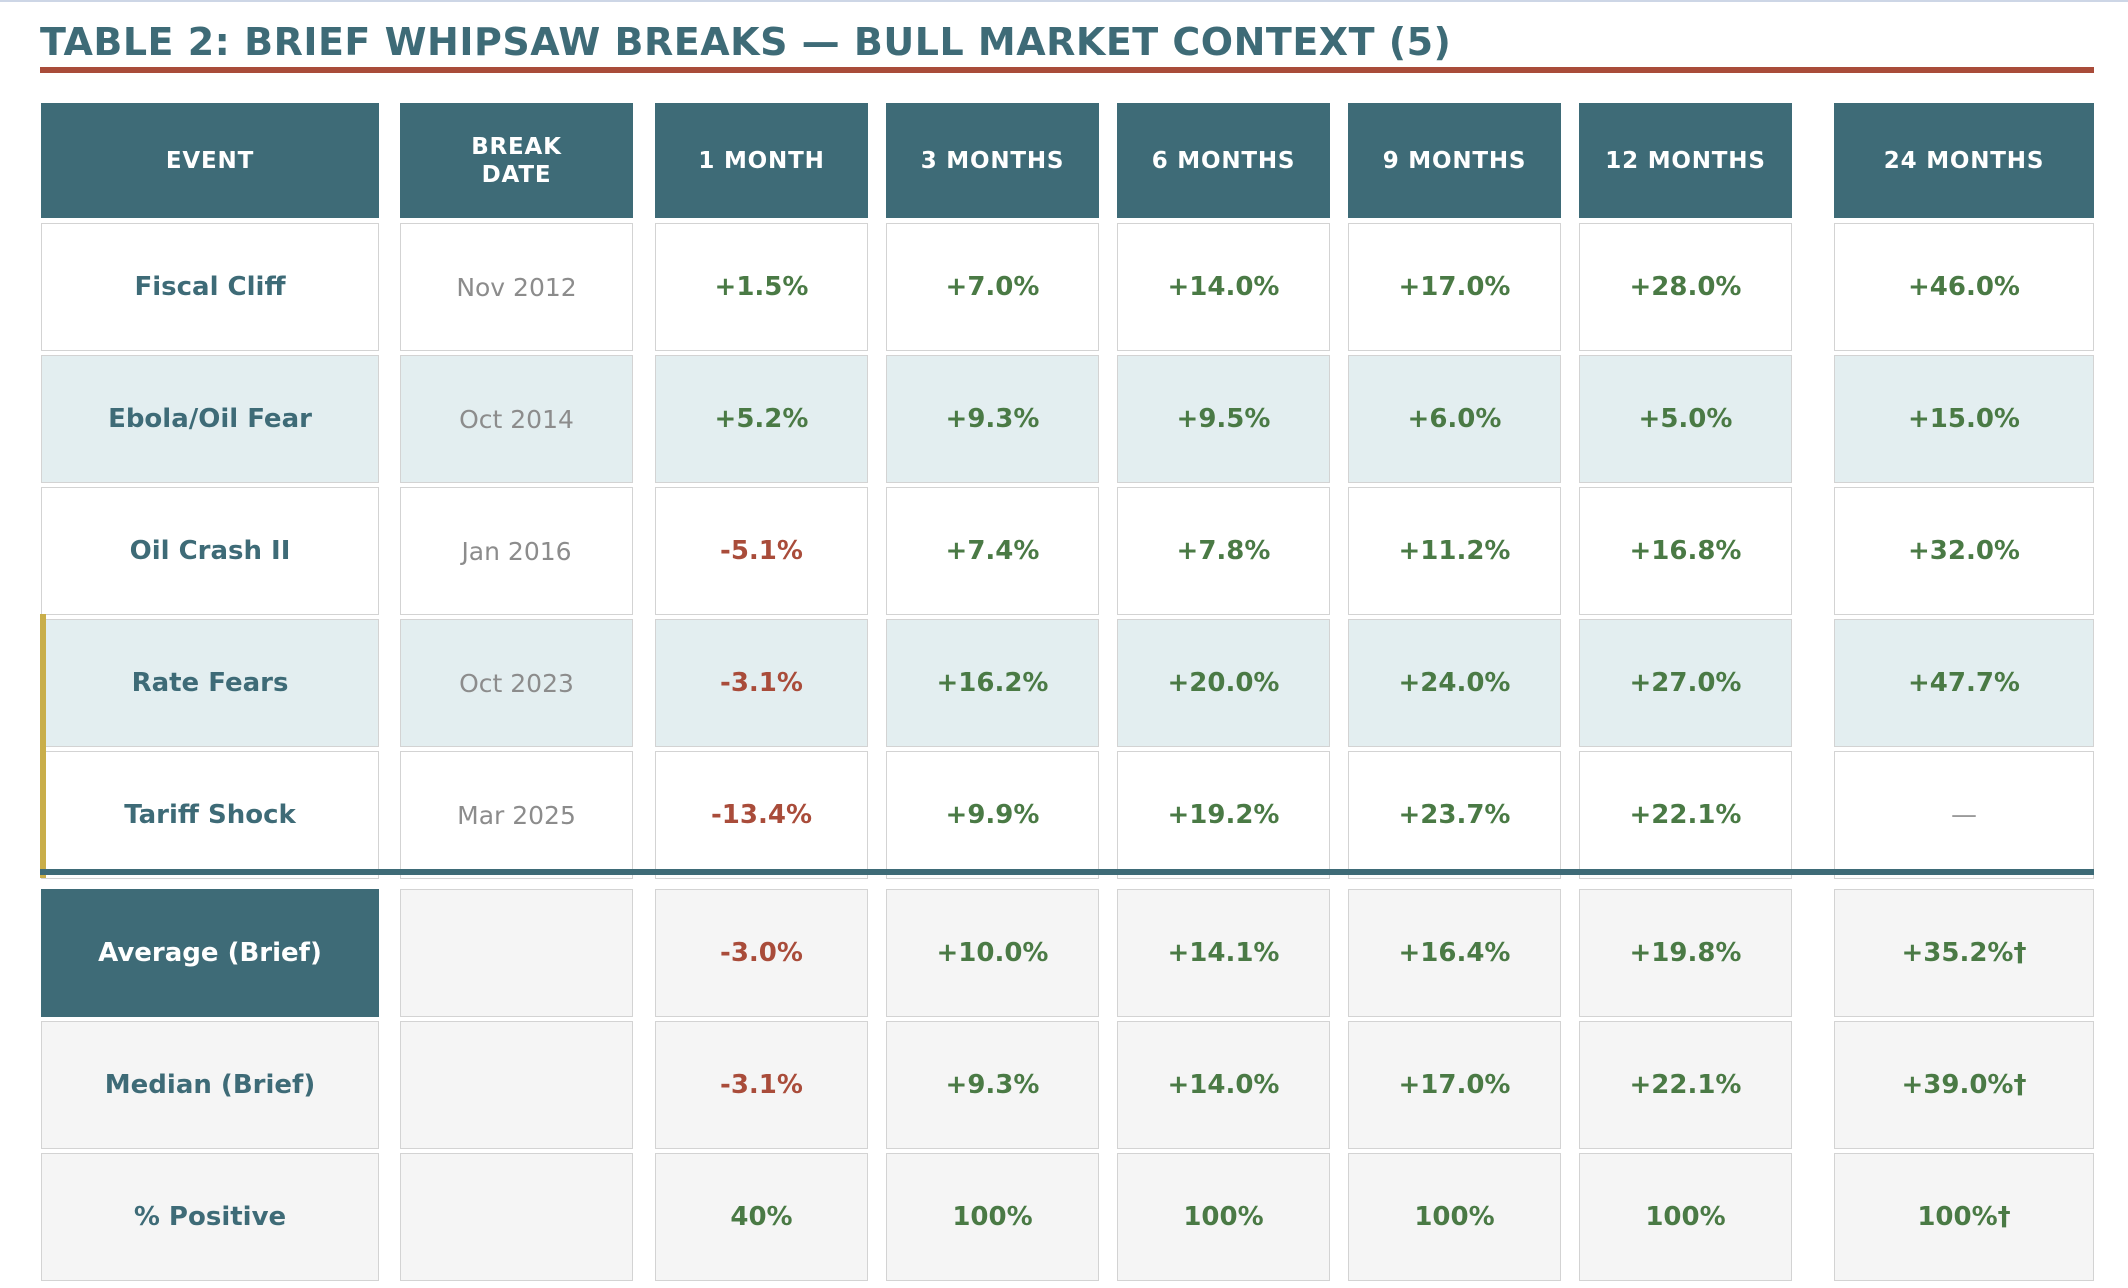 The width and height of the screenshot is (2128, 1288). I want to click on title-underline, so click(1067, 70).